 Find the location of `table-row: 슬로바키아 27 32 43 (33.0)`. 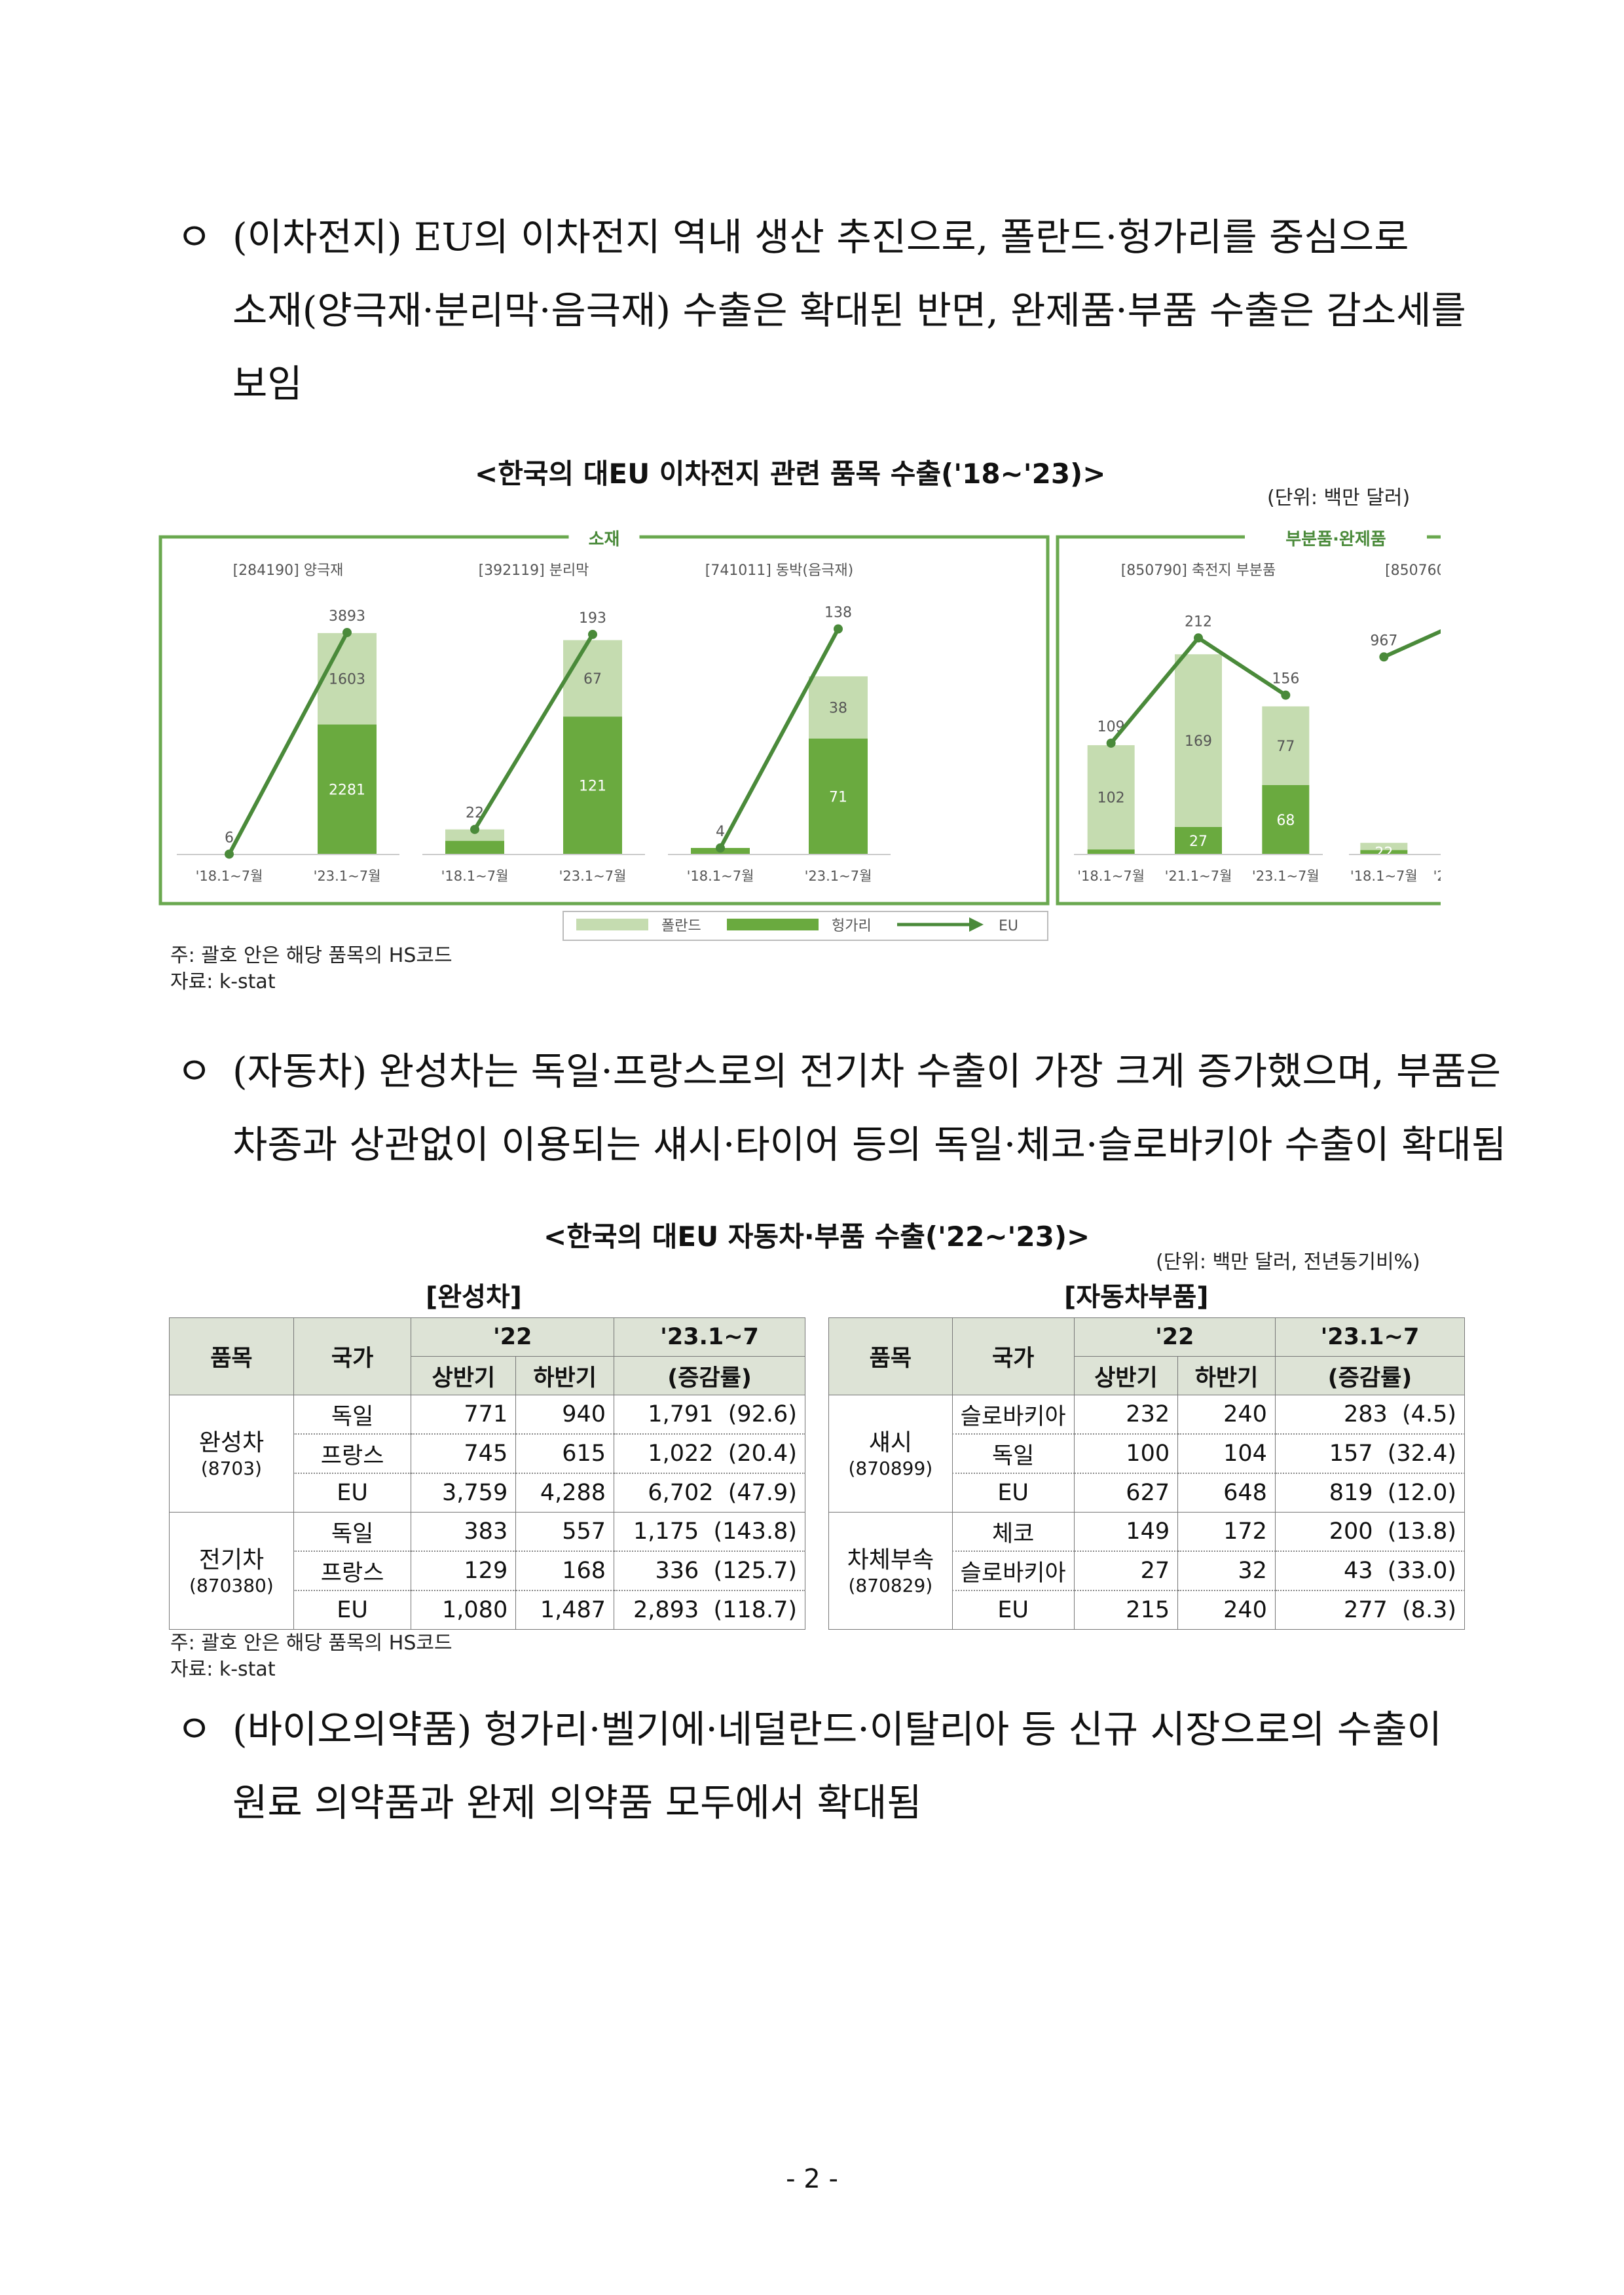

table-row: 슬로바키아 27 32 43 (33.0) is located at coordinates (1147, 1571).